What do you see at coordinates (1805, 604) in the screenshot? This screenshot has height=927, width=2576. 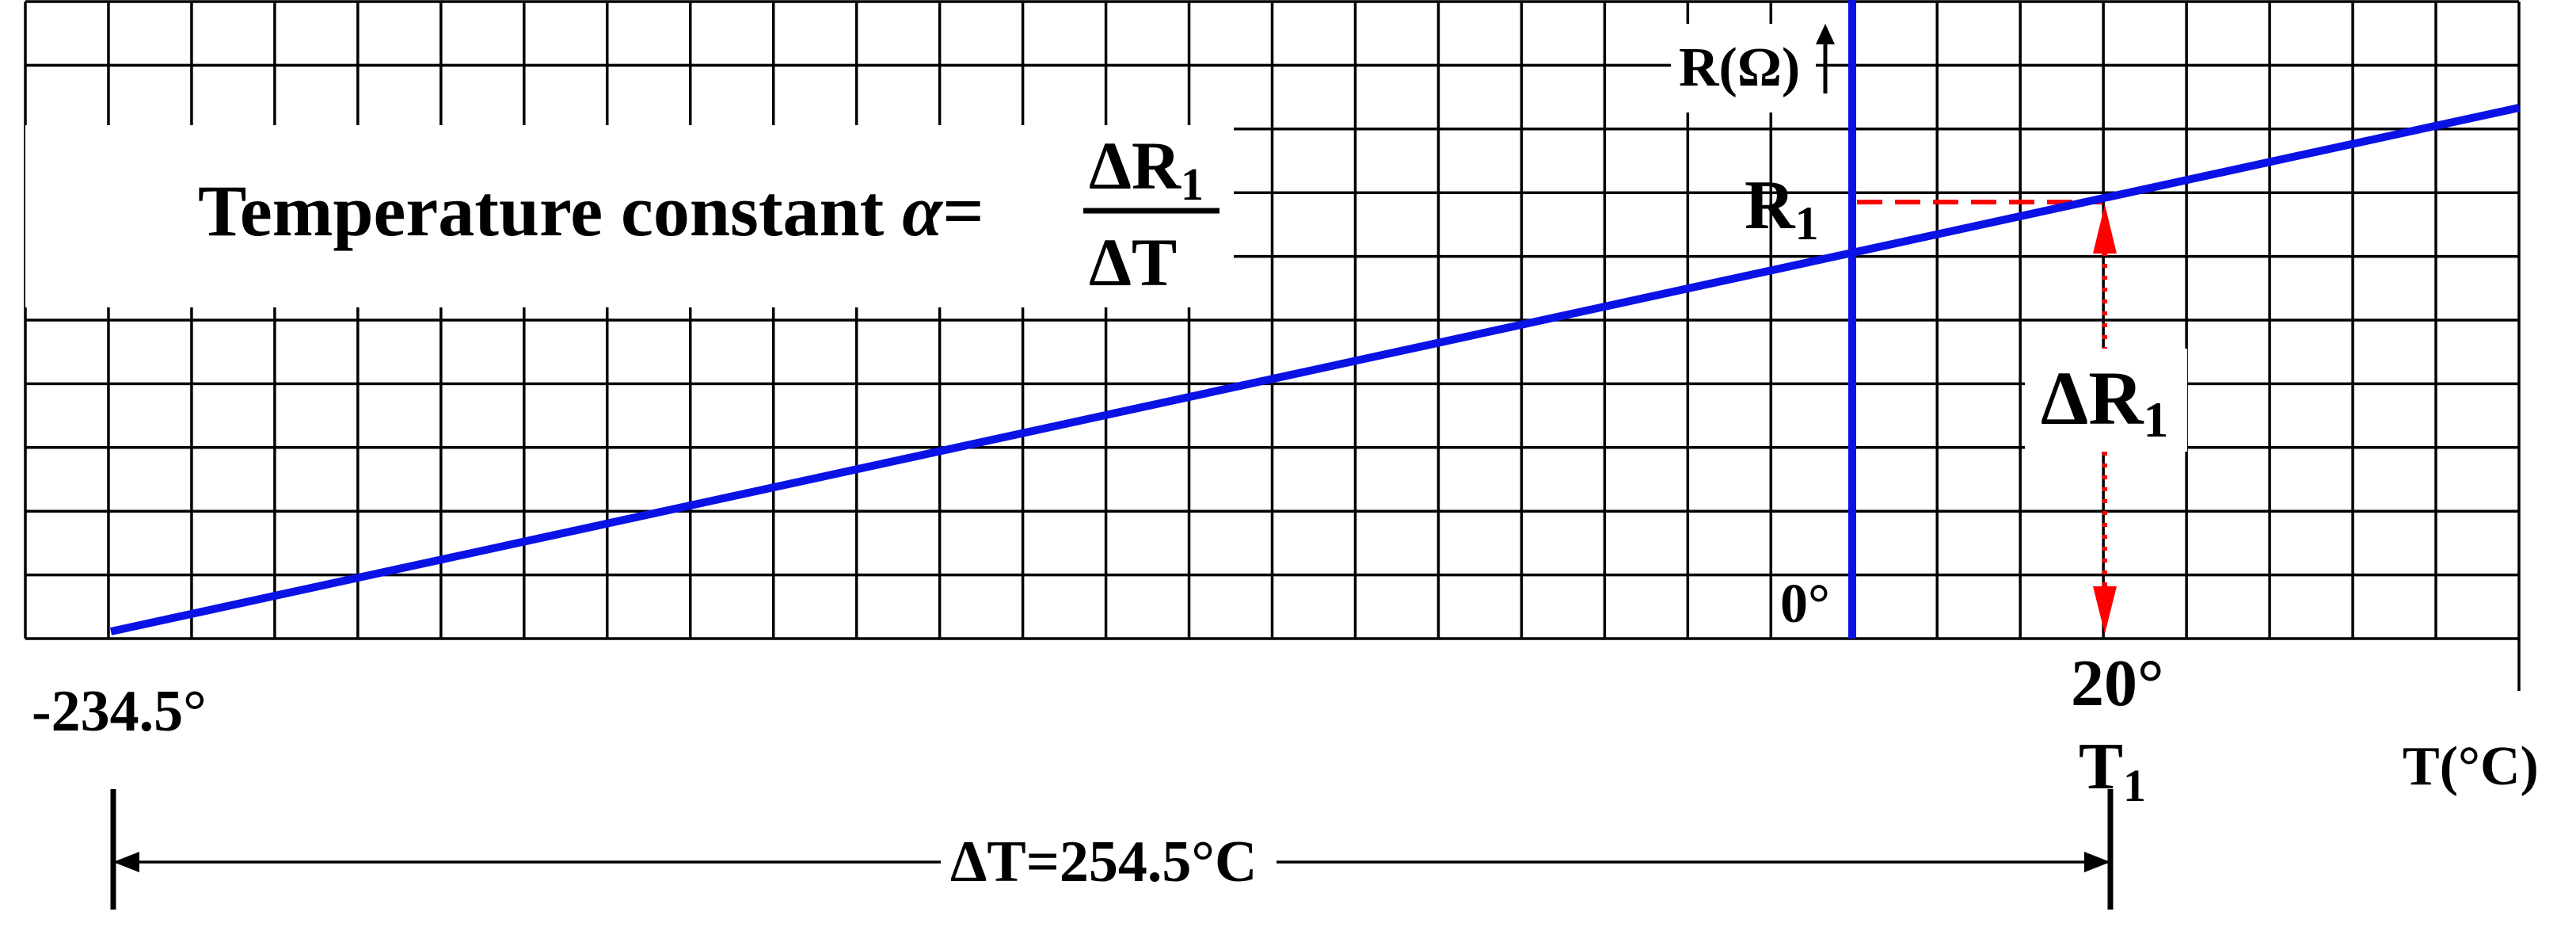 I see `zero-label: 0°` at bounding box center [1805, 604].